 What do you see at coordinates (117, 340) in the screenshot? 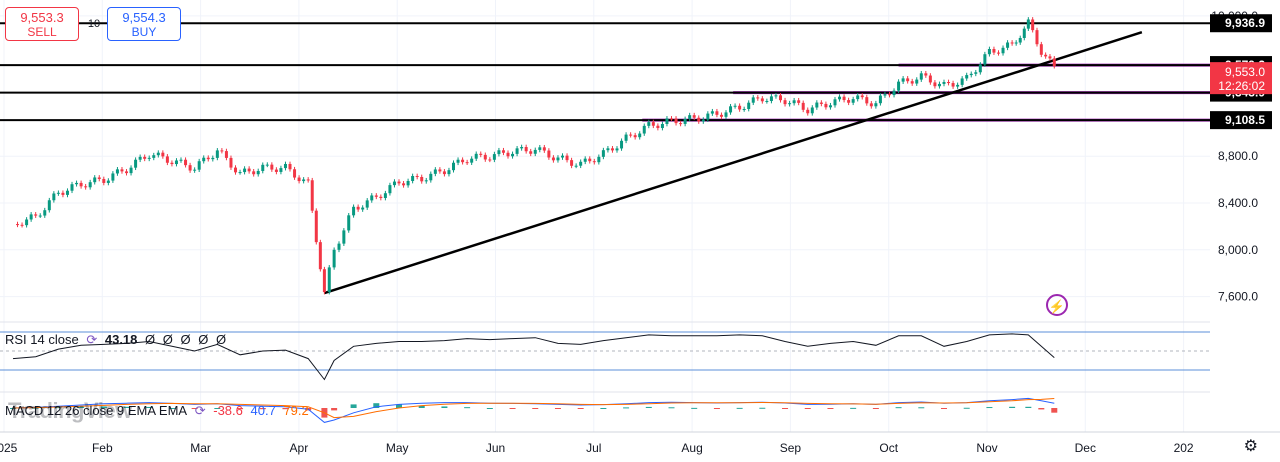
I see `rsi-legend: RSI 14 close ⟳ 43.18 Ø Ø Ø Ø Ø` at bounding box center [117, 340].